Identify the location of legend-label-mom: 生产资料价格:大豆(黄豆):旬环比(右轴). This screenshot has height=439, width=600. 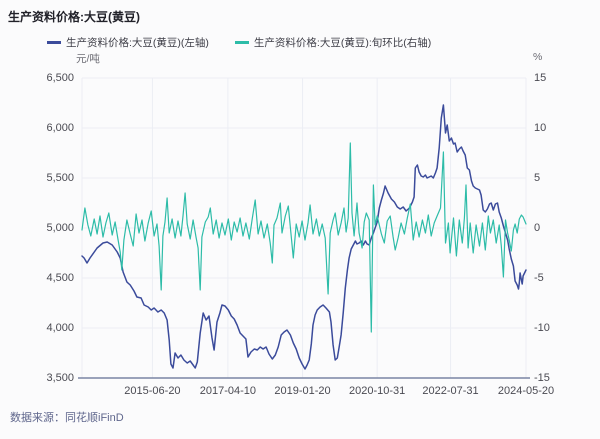
(342, 43).